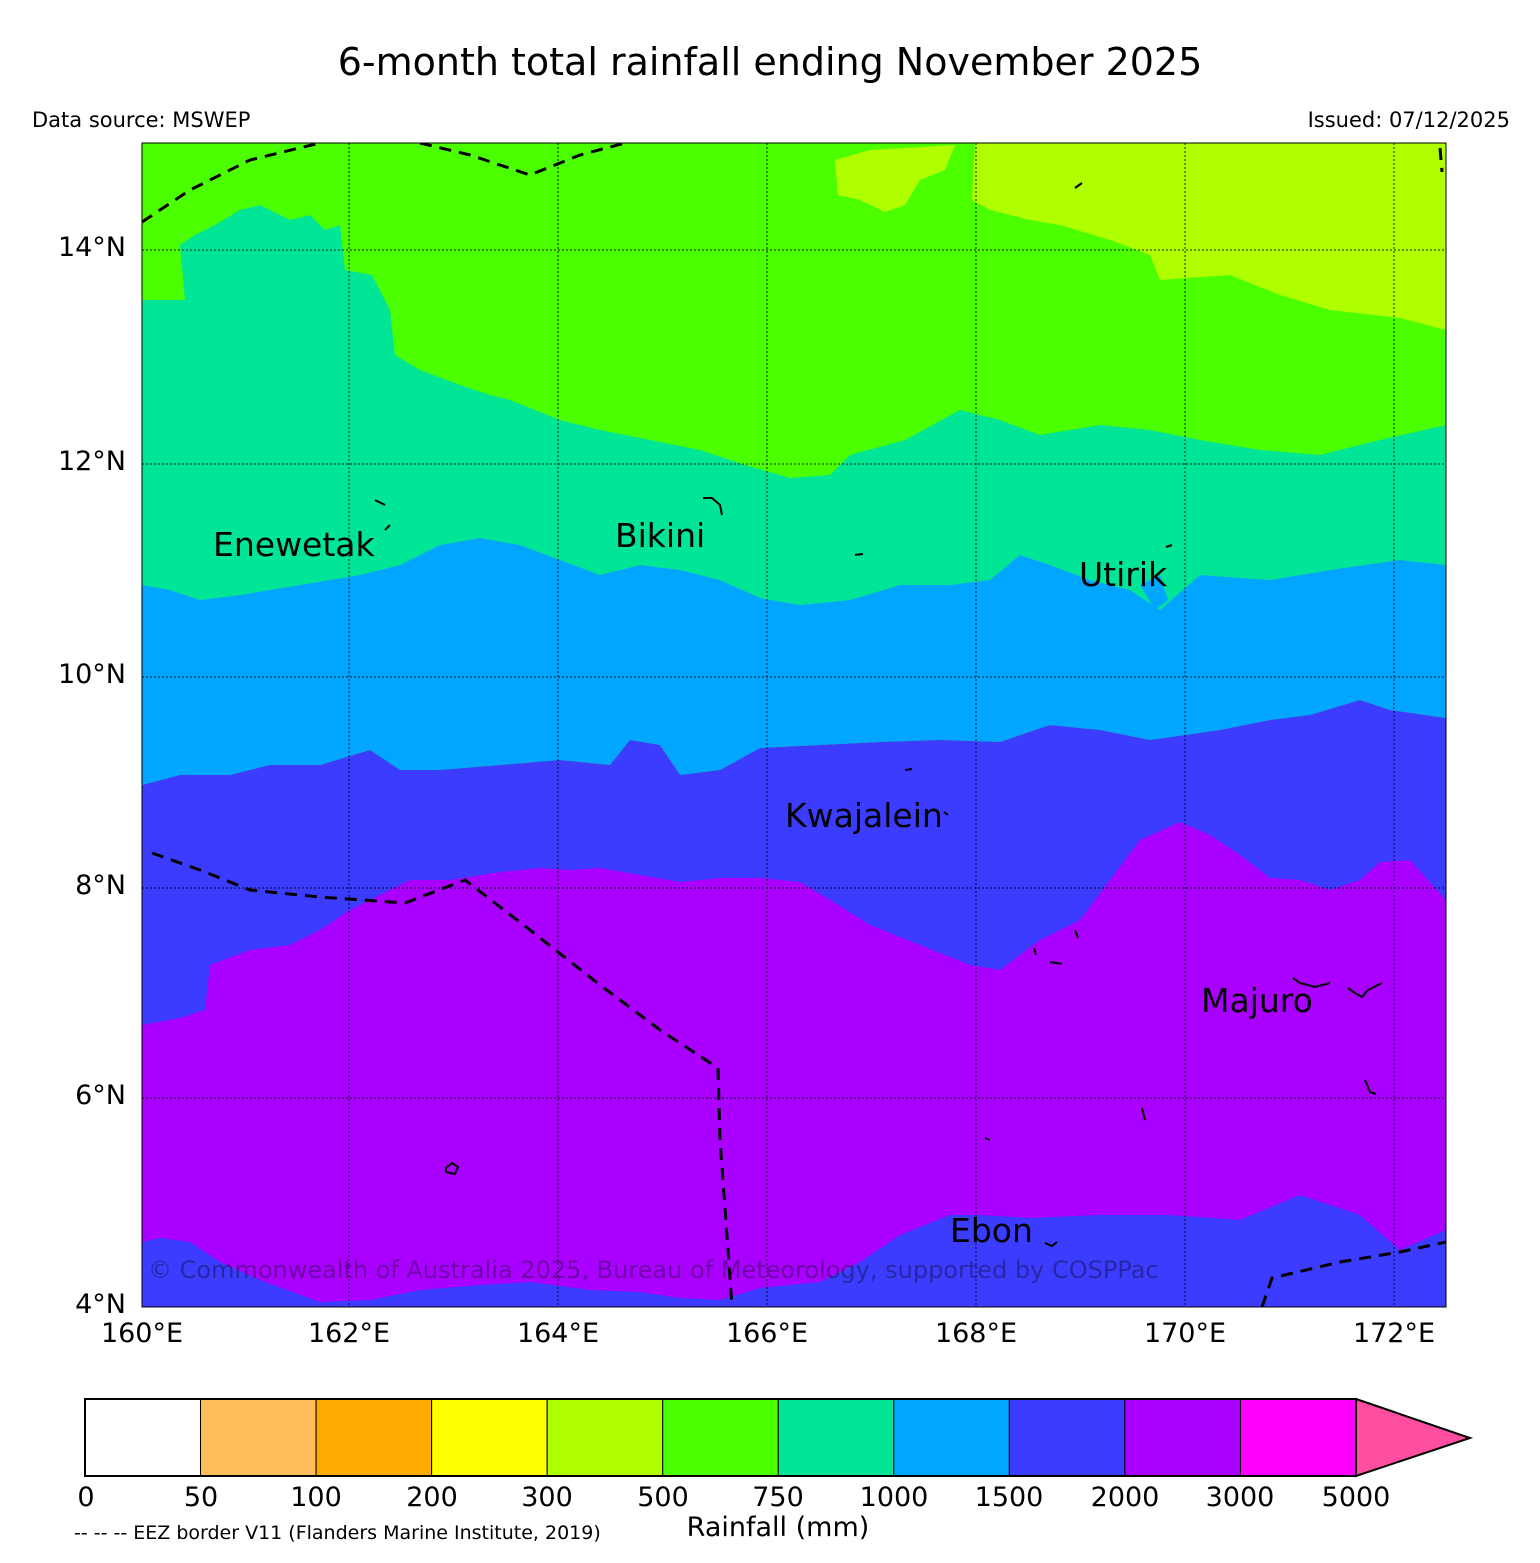 The image size is (1540, 1563). What do you see at coordinates (91, 247) in the screenshot?
I see `lat-tick-14n: 14°N` at bounding box center [91, 247].